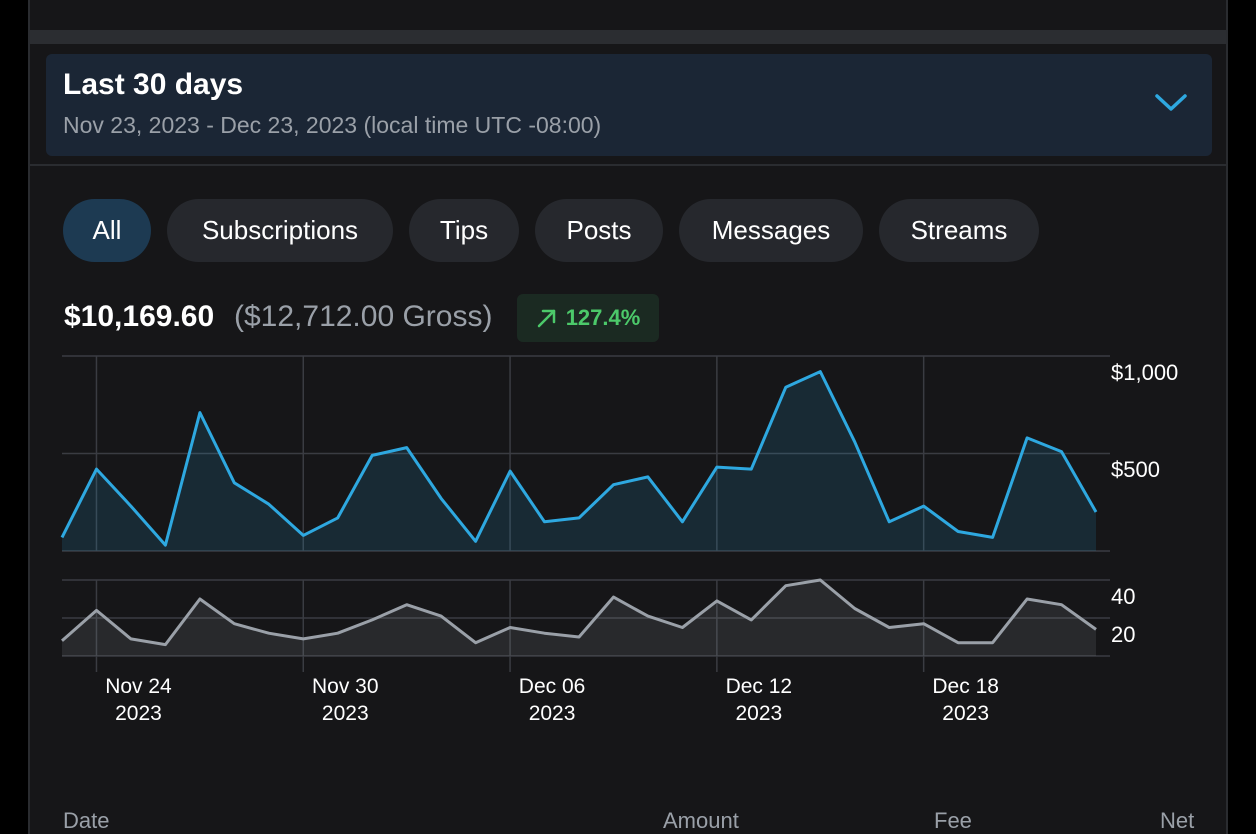 This screenshot has width=1256, height=834. I want to click on filter-chip-posts: Posts, so click(599, 230).